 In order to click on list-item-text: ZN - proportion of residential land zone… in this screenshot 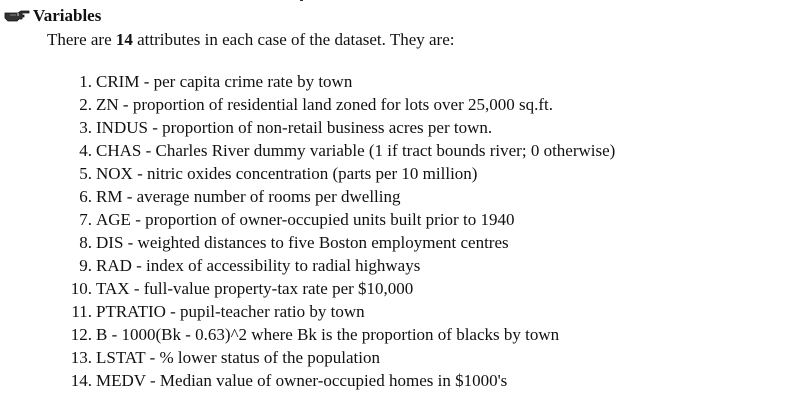, I will do `click(325, 104)`.